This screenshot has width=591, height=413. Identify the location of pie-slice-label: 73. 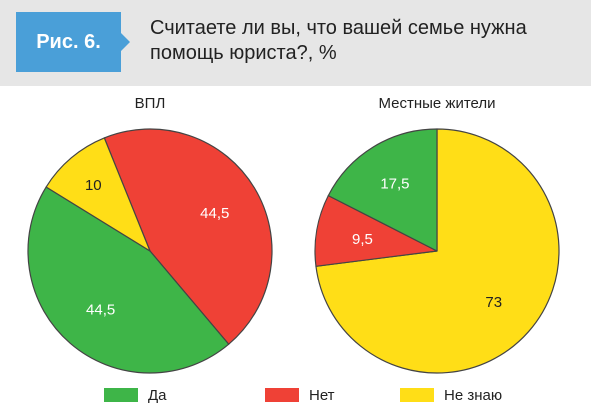
(493, 302).